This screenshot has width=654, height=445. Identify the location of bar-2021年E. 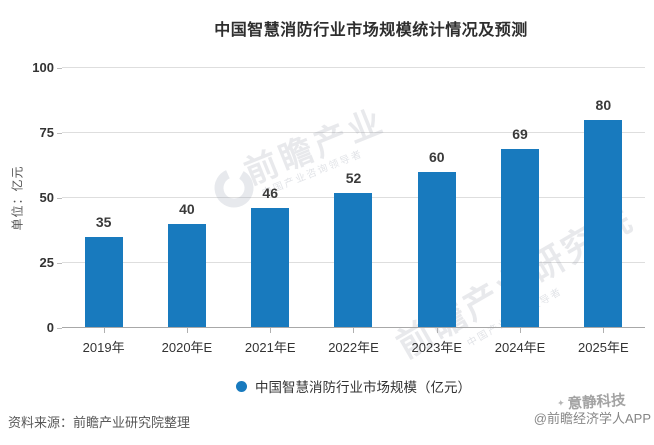
(270, 268).